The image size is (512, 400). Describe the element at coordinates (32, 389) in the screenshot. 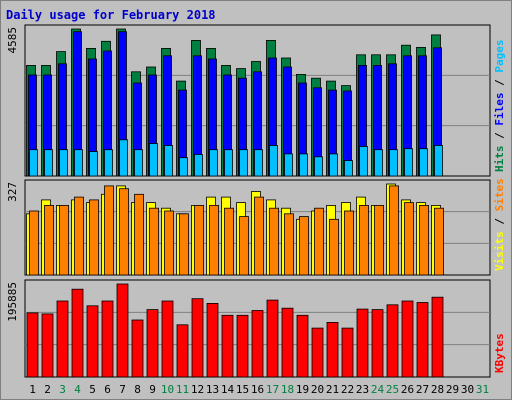

I see `x-tick-label-1: 1` at that location.